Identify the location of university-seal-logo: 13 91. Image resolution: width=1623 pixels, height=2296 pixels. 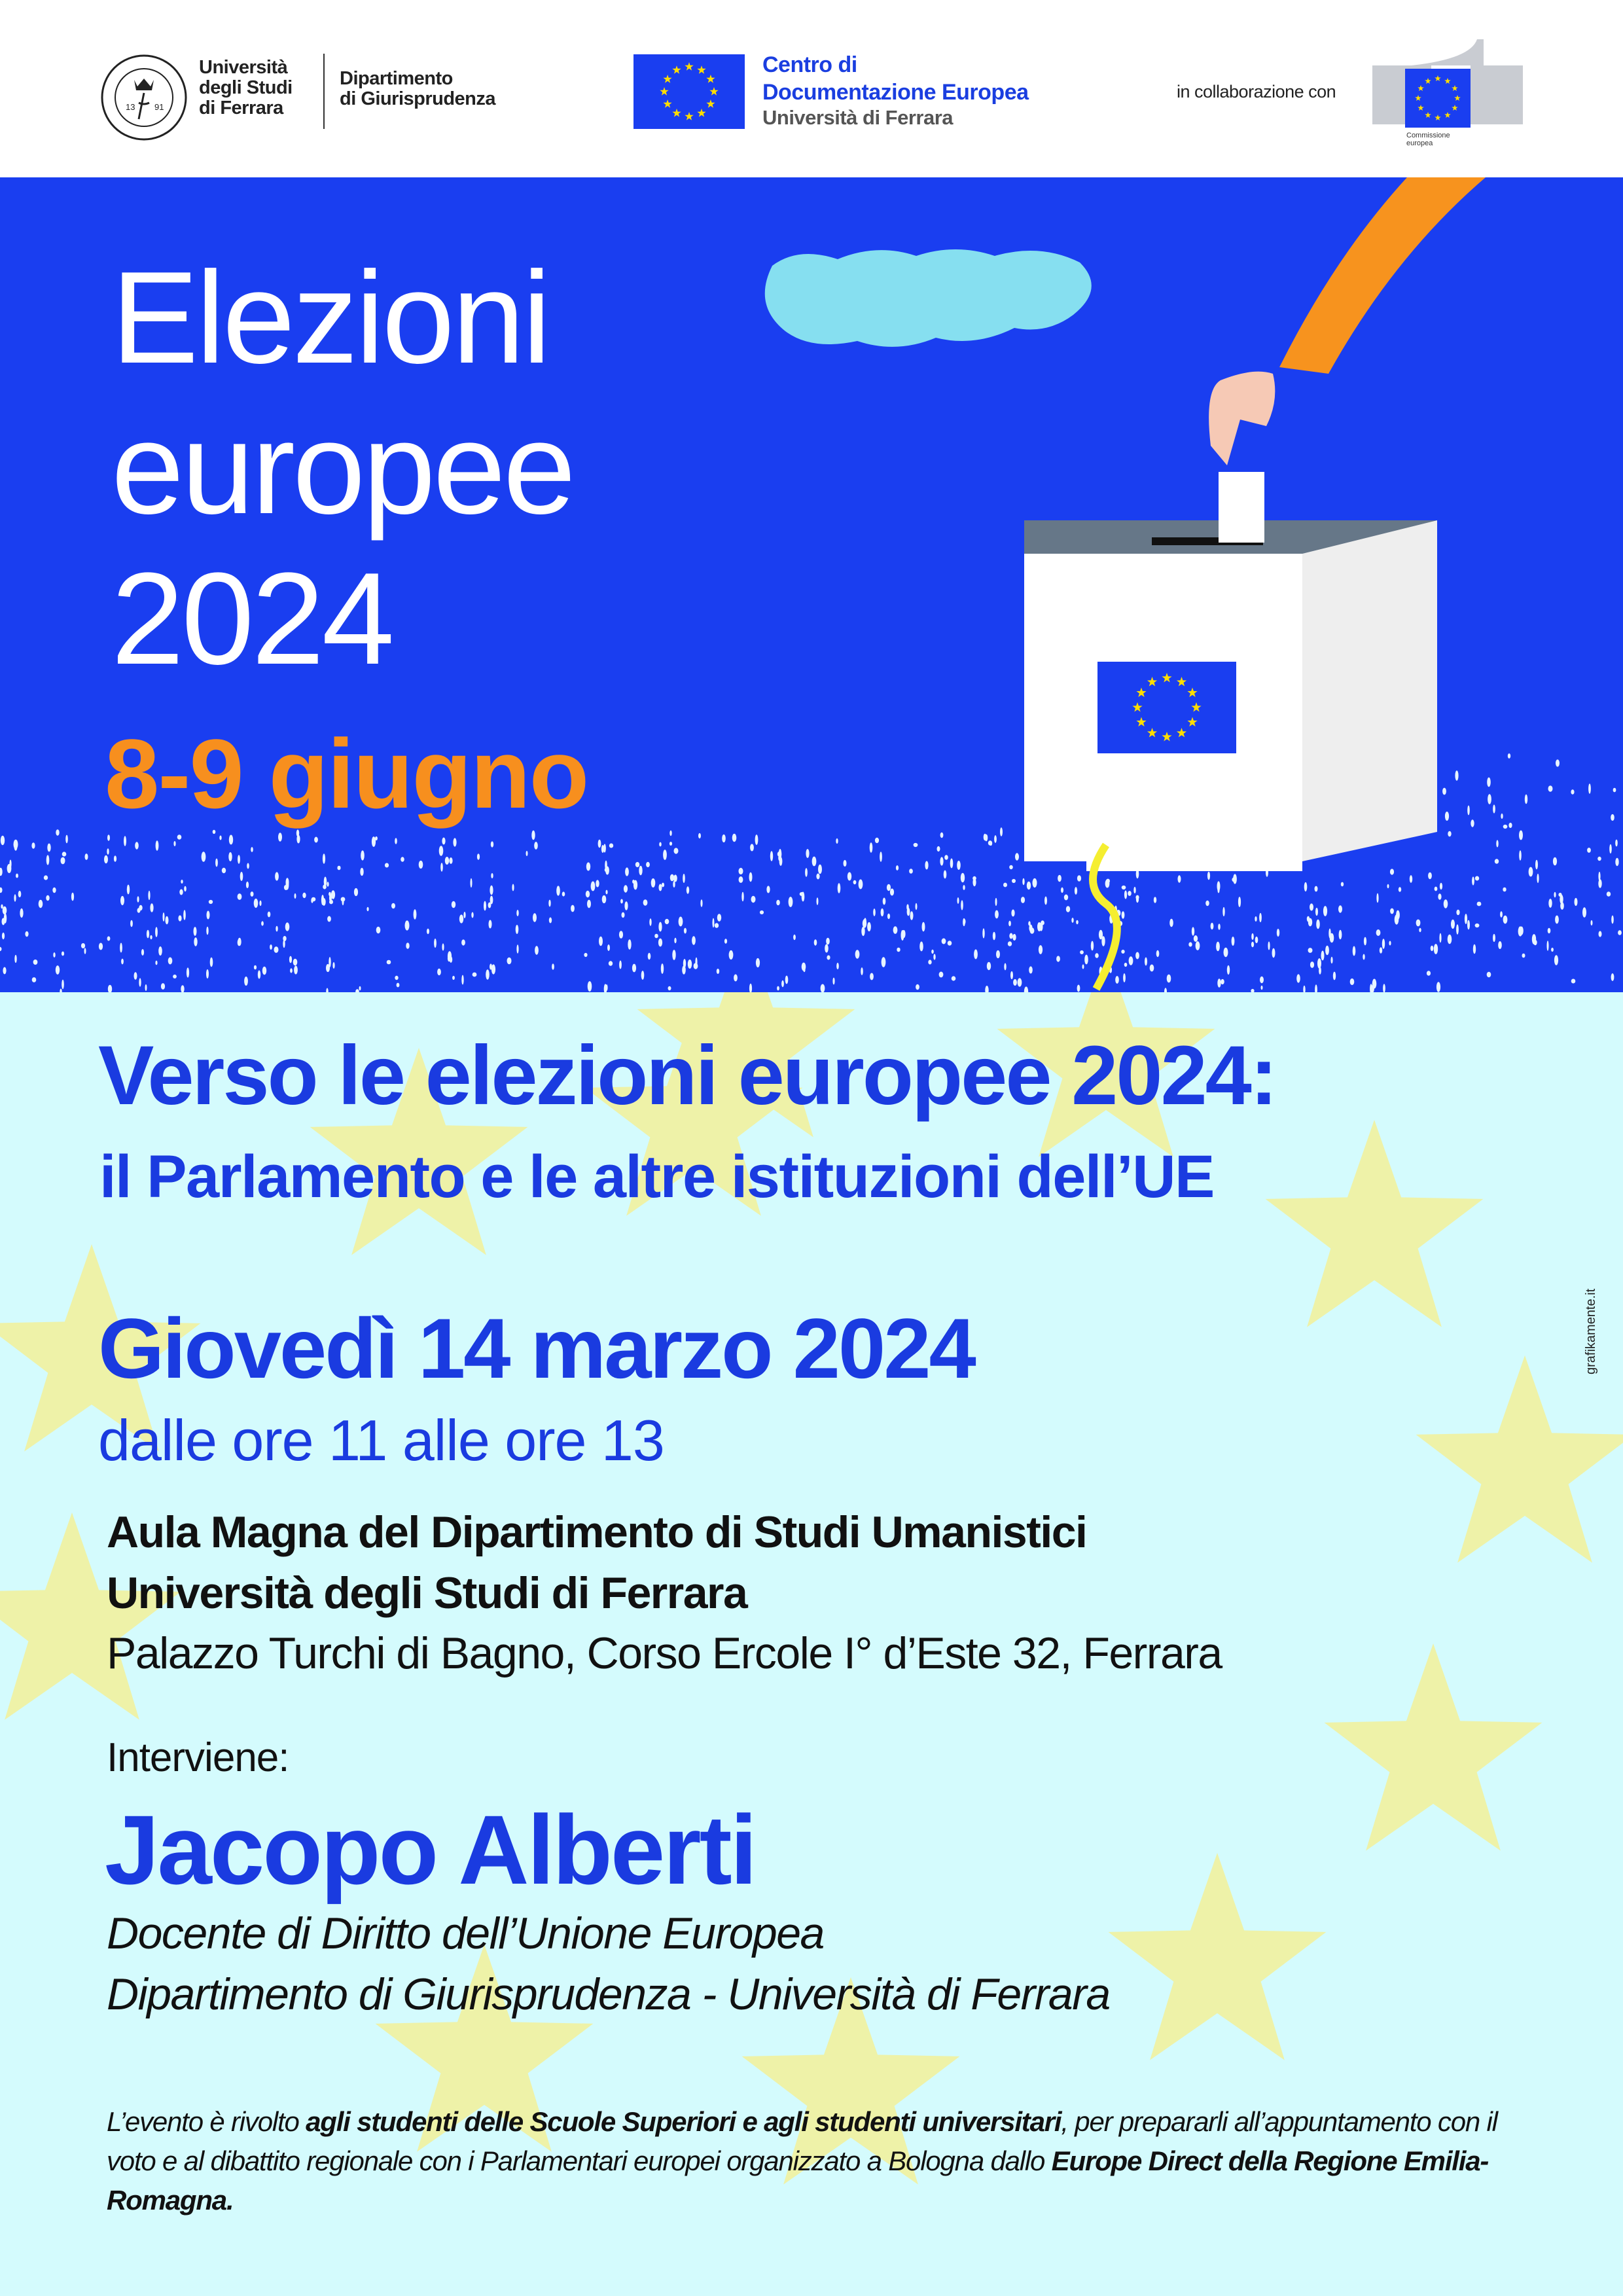
(144, 97).